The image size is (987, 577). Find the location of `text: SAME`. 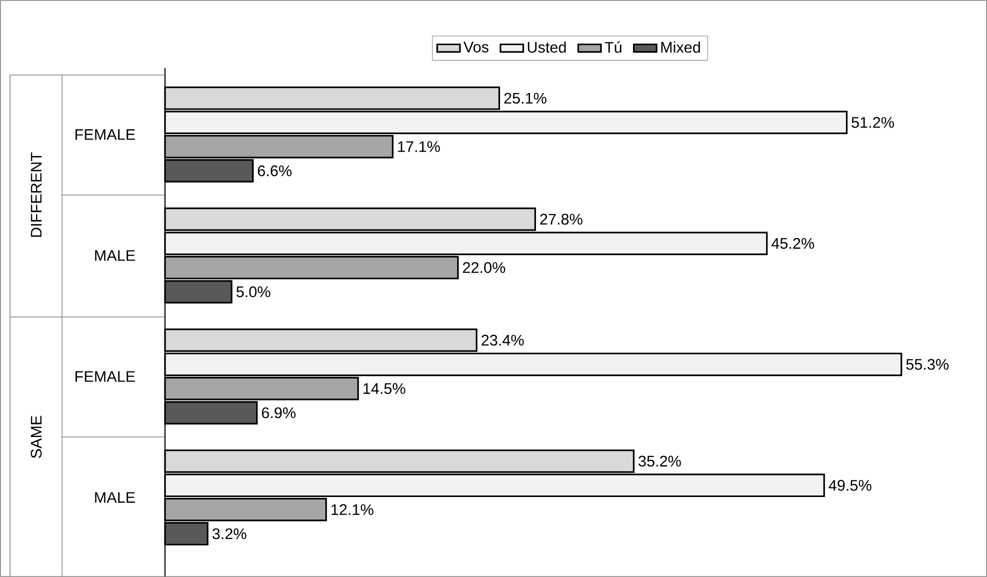

text: SAME is located at coordinates (36, 437).